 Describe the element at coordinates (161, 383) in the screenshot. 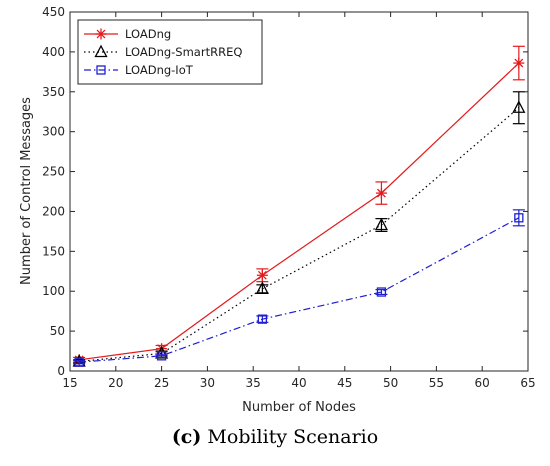

I see `x-tick-label: 25` at that location.